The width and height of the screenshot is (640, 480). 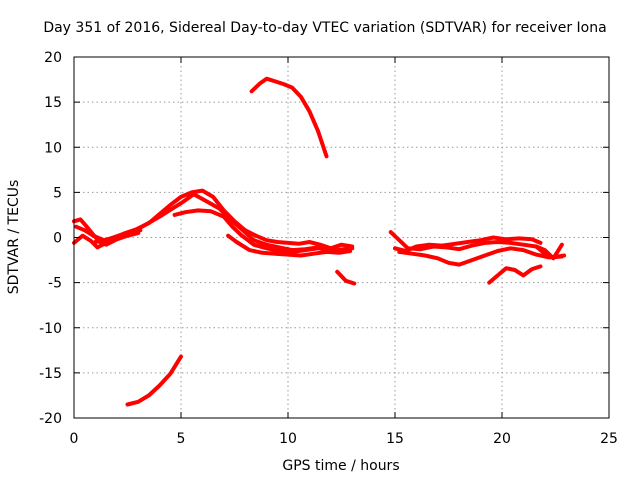 I want to click on y-tick-label: -15, so click(x=50, y=374).